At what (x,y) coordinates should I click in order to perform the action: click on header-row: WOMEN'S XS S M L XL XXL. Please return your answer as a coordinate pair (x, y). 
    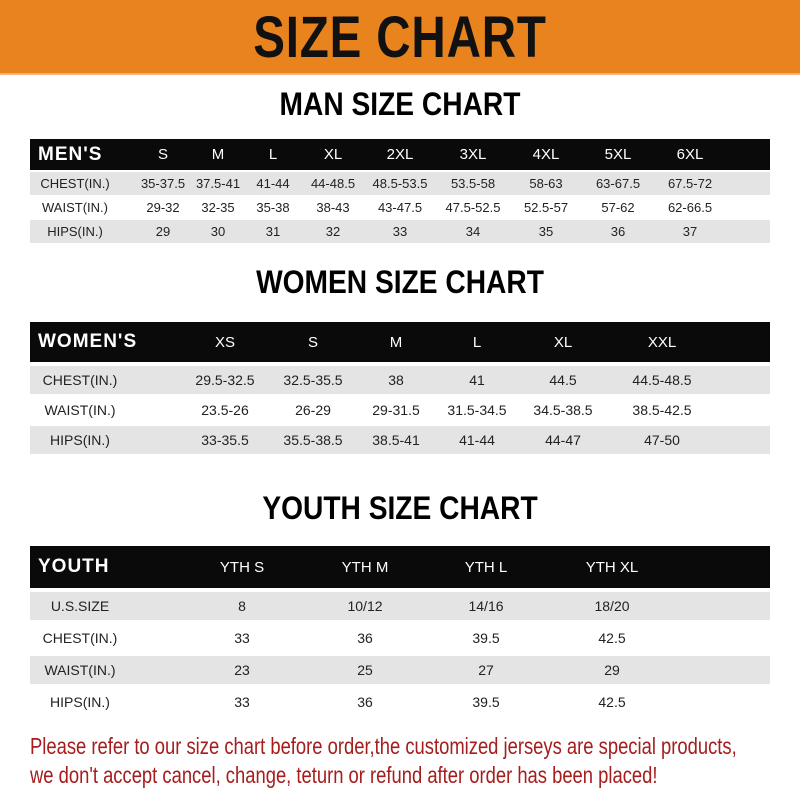
    Looking at the image, I should click on (400, 342).